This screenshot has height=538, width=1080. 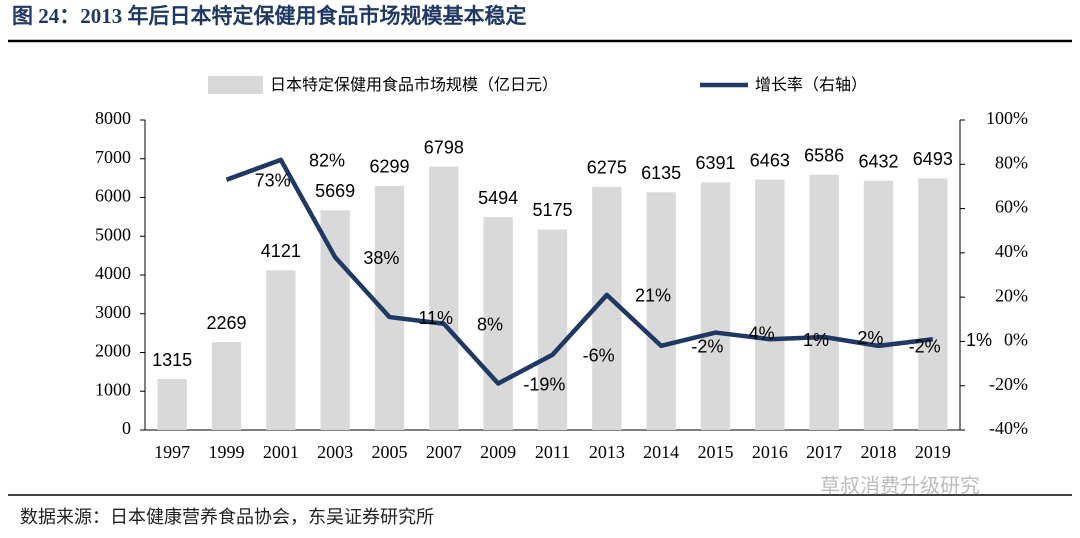 I want to click on x-tick-label: 2011, so click(x=552, y=452).